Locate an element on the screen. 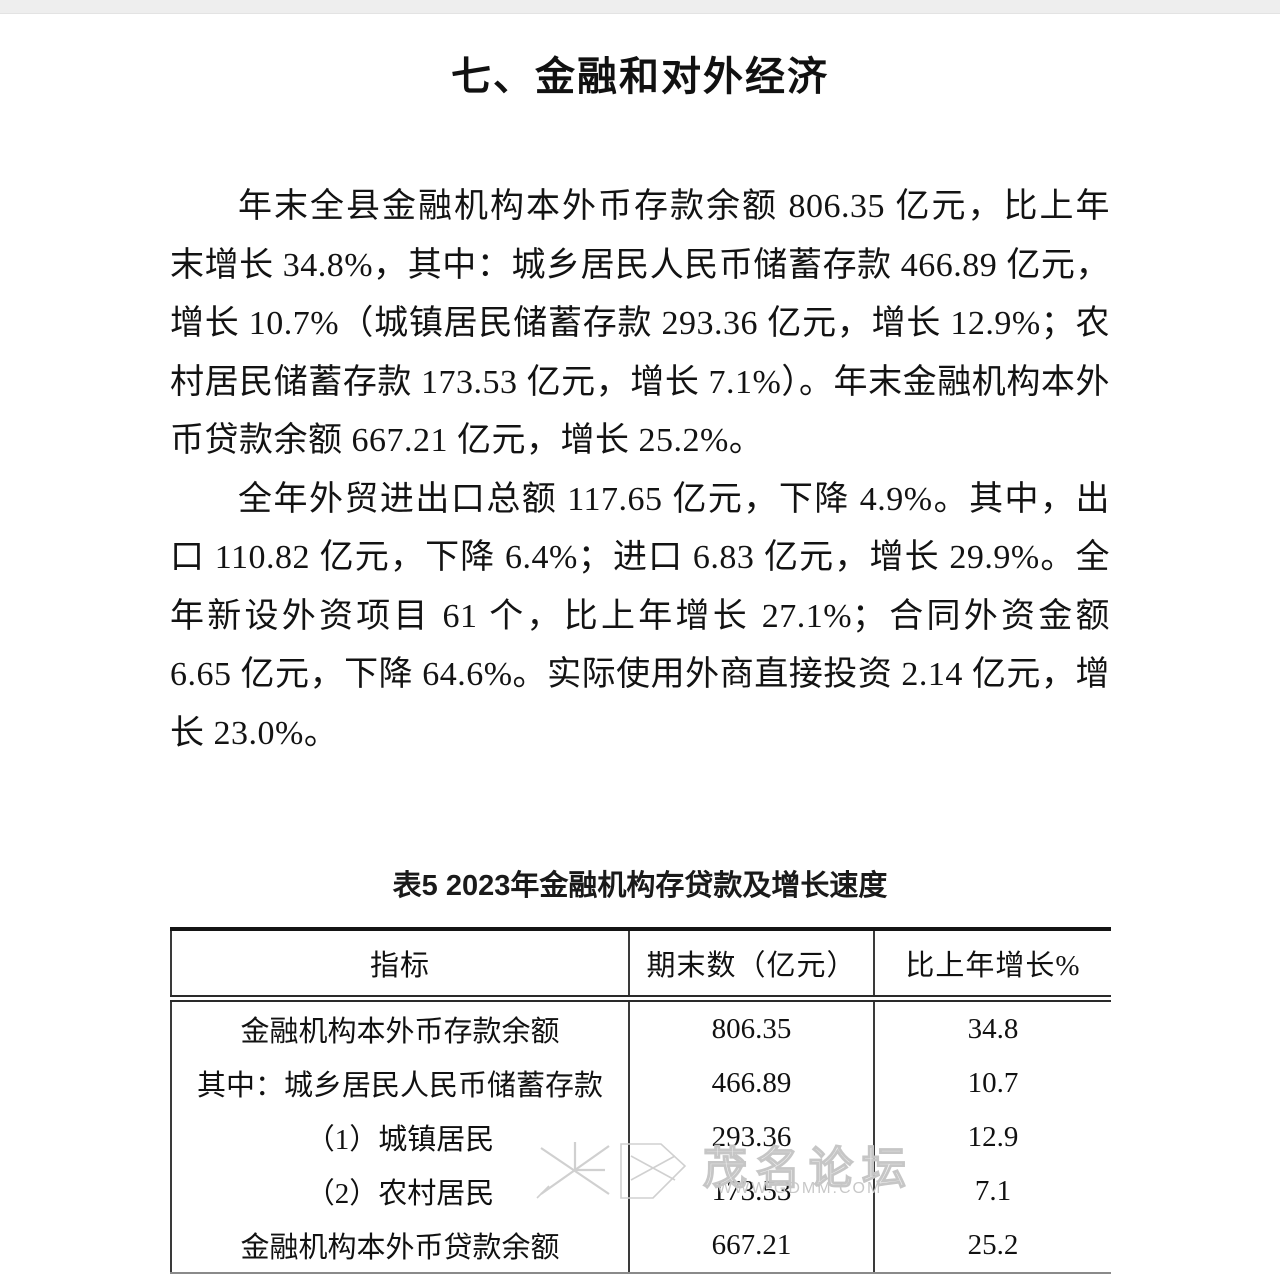  header-period-end: 期末数（亿元） is located at coordinates (751, 965).